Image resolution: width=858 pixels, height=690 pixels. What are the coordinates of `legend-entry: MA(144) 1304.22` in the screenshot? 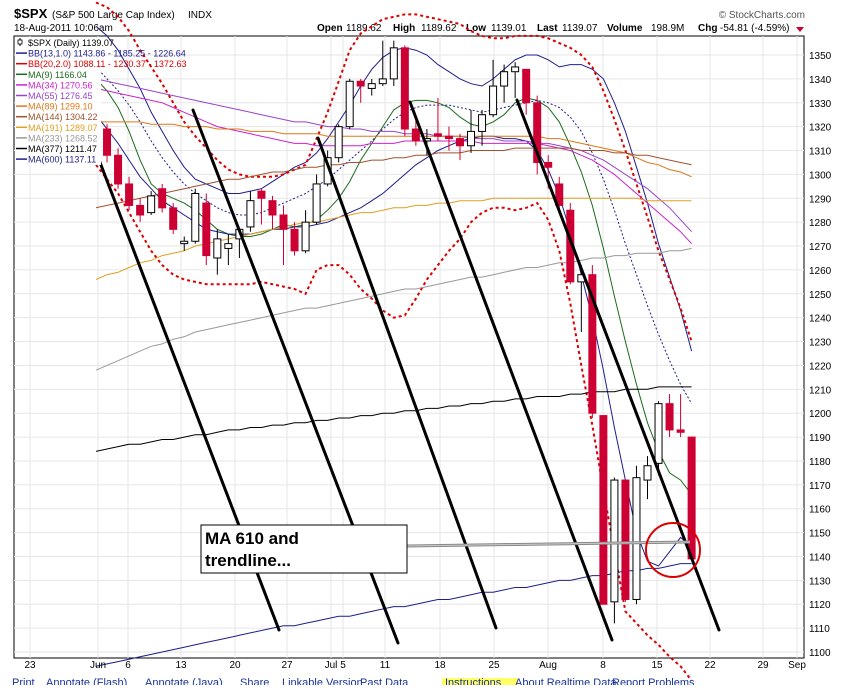 It's located at (63, 117).